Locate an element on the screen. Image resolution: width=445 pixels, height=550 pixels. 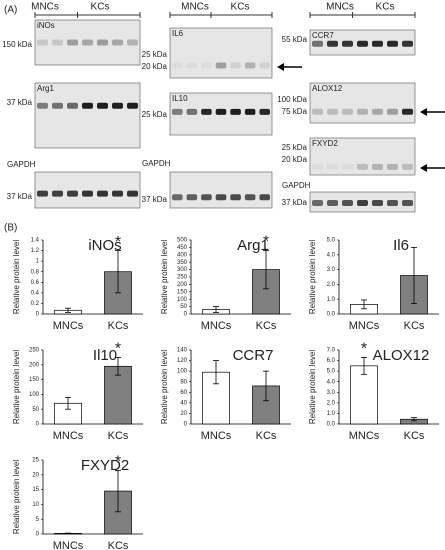
y-tick-label: 400 is located at coordinates (182, 255).